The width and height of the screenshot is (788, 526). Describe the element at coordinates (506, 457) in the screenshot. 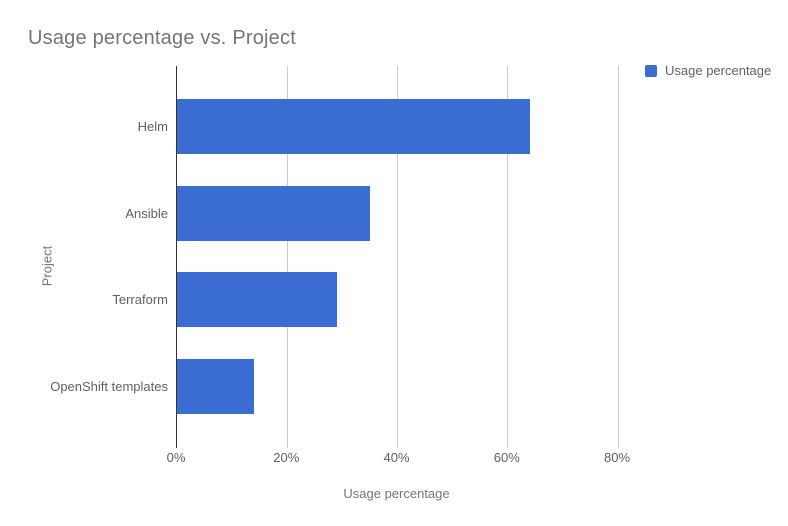

I see `x-tick-label: 60%` at that location.